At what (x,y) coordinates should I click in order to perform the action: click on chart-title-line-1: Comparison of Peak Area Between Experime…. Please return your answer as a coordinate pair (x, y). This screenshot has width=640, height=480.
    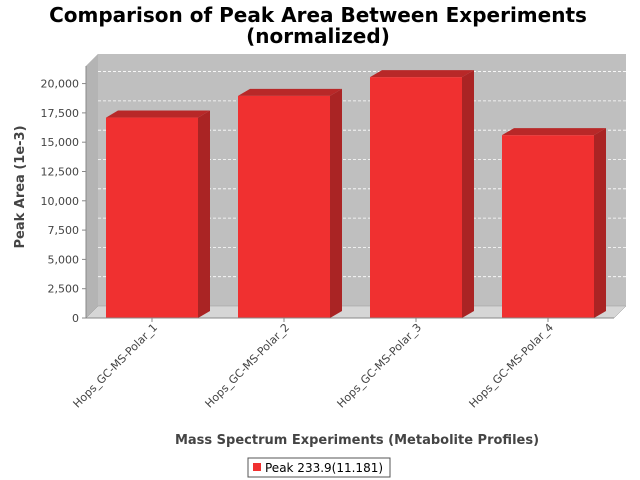
    Looking at the image, I should click on (318, 15).